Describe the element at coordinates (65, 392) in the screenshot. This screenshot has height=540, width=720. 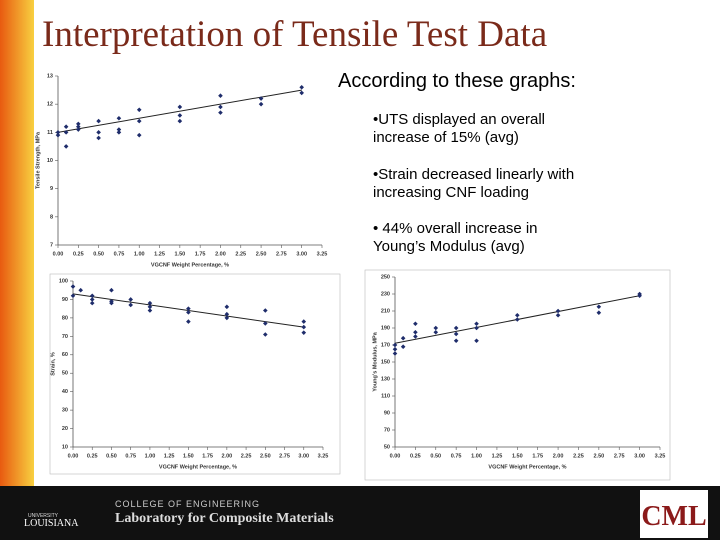
I see `y-tick-label: 40` at that location.